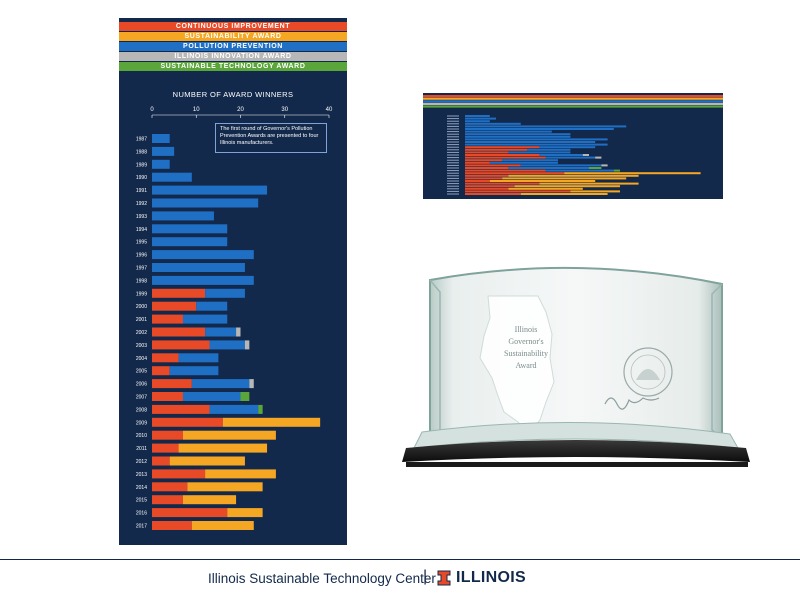 This screenshot has width=800, height=600. Describe the element at coordinates (233, 66) in the screenshot. I see `legend-item-sustainable-technology-award: SUSTAINABLE TECHNOLOGY AWARD` at that location.